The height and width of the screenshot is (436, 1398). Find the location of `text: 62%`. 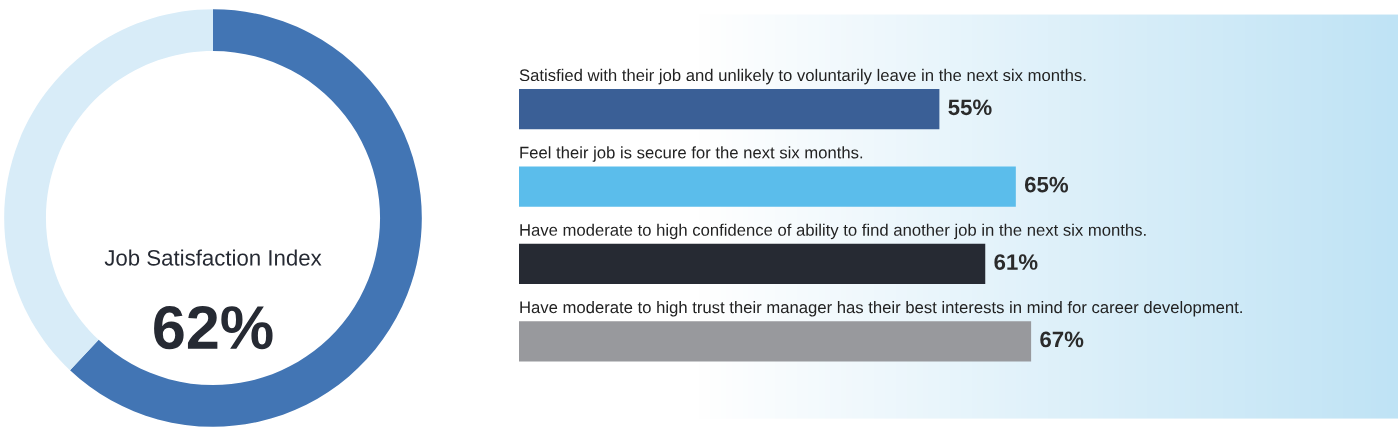

text: 62% is located at coordinates (213, 327).